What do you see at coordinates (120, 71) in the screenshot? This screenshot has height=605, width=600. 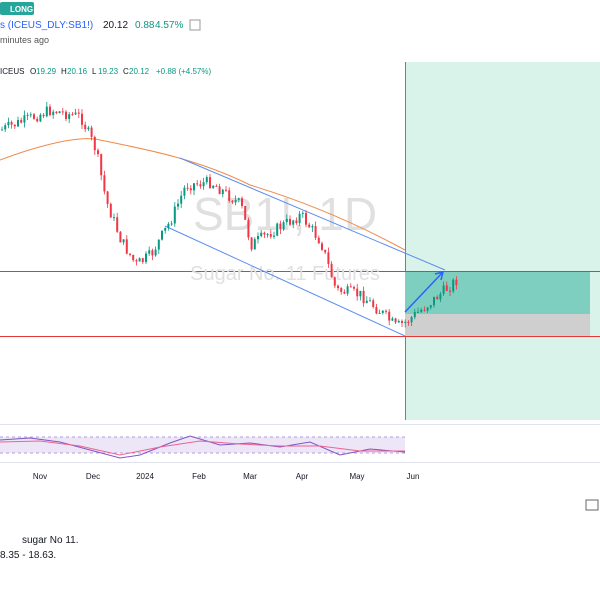 I see `ohlc-legend: O 19.29 H 20.16 L 19.23 C 20.12 +0.88 (+4.57%)` at bounding box center [120, 71].